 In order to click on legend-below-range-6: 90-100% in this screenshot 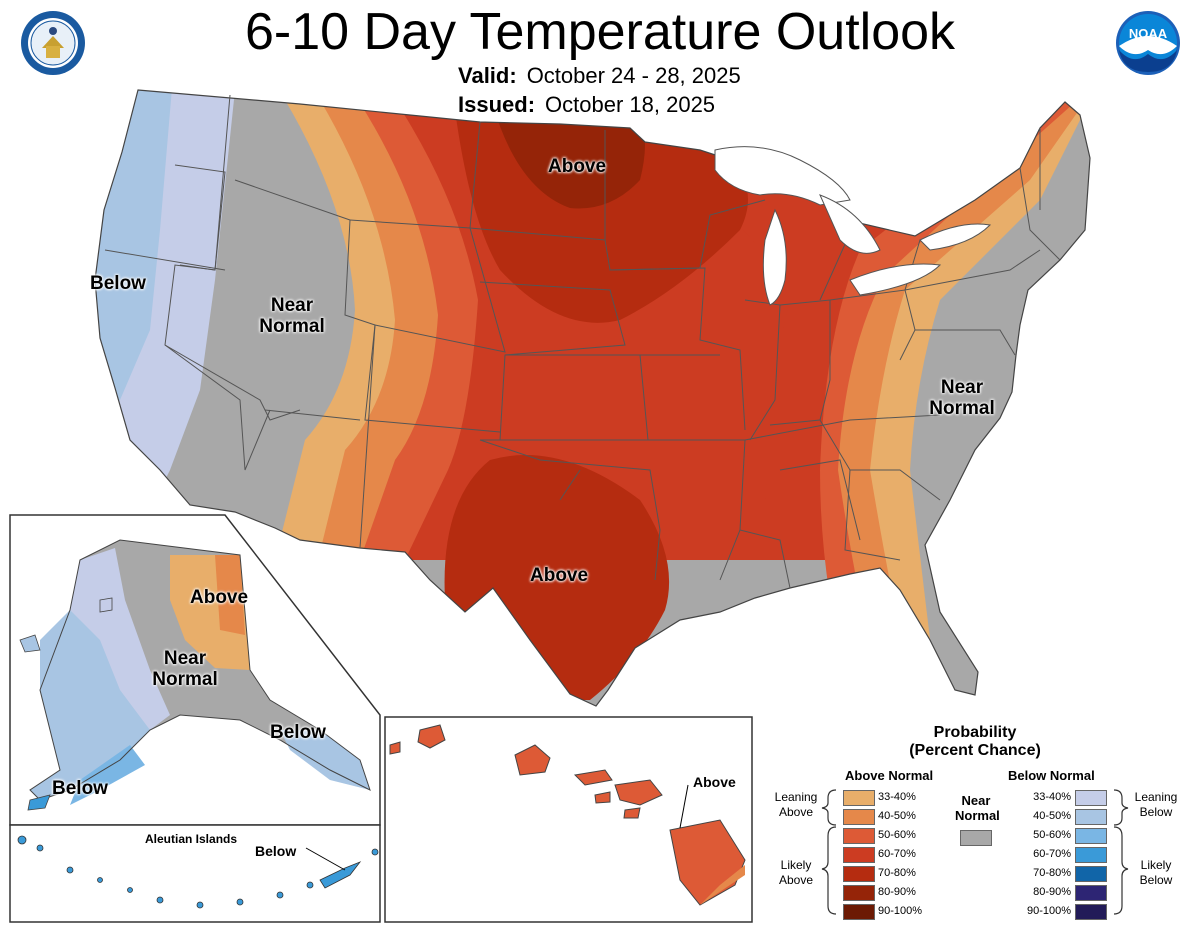, I will do `click(1048, 911)`.